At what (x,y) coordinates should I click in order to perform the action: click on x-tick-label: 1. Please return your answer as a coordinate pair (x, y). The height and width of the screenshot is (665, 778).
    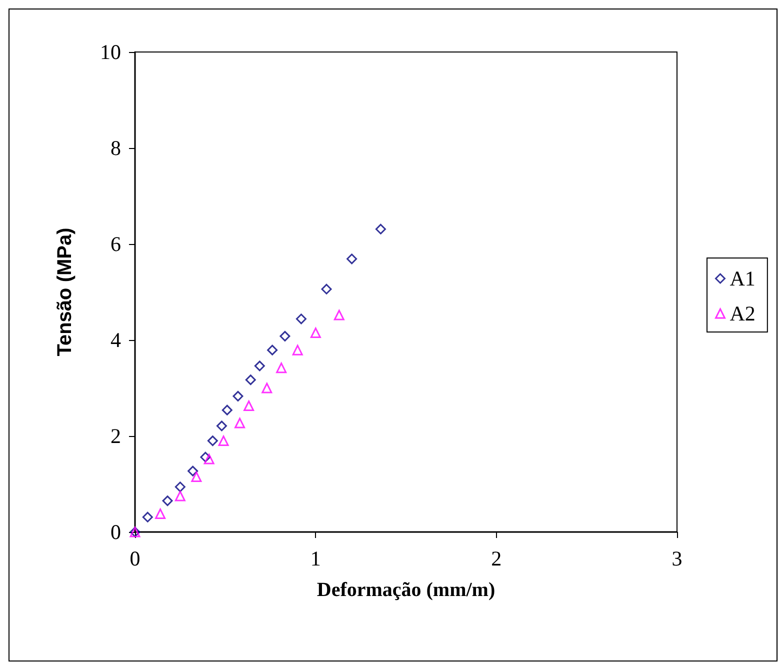
    Looking at the image, I should click on (315, 558).